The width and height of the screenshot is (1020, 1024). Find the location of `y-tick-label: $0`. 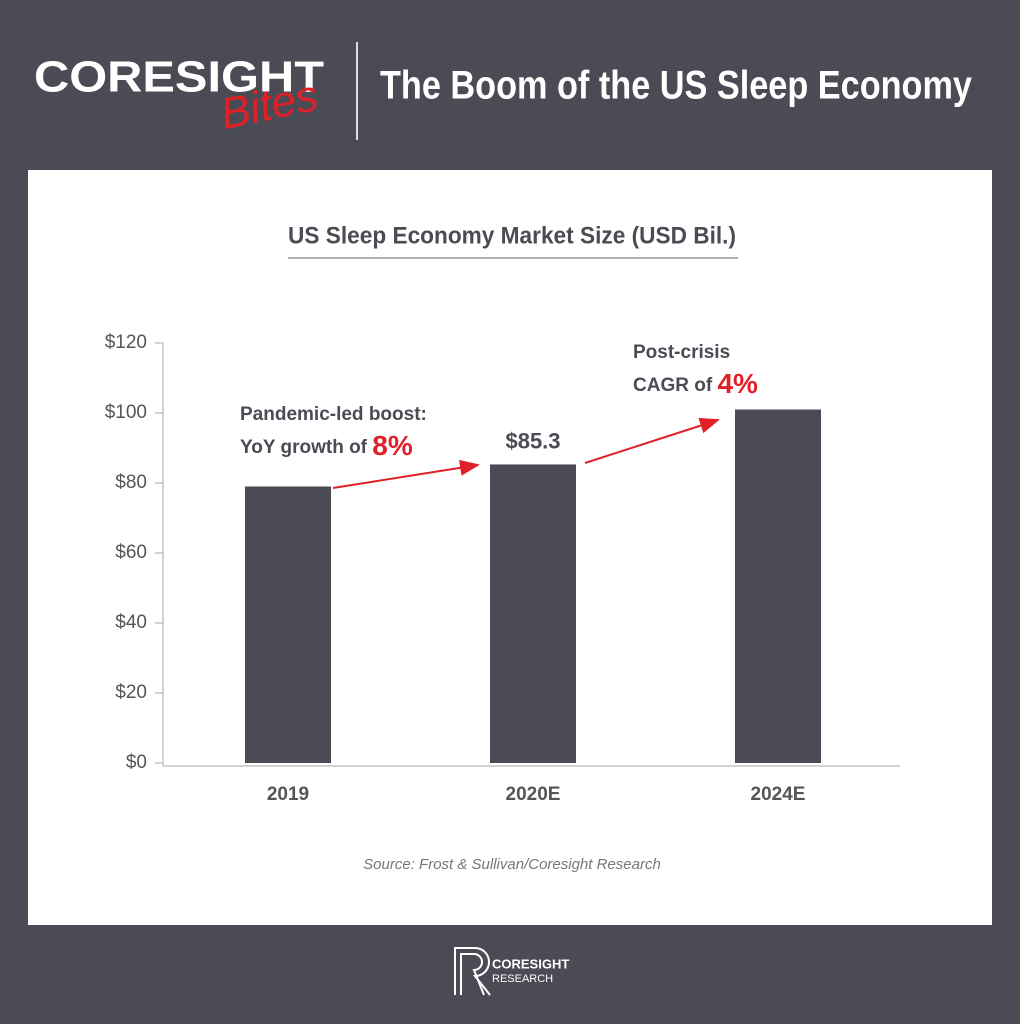

y-tick-label: $0 is located at coordinates (136, 762).